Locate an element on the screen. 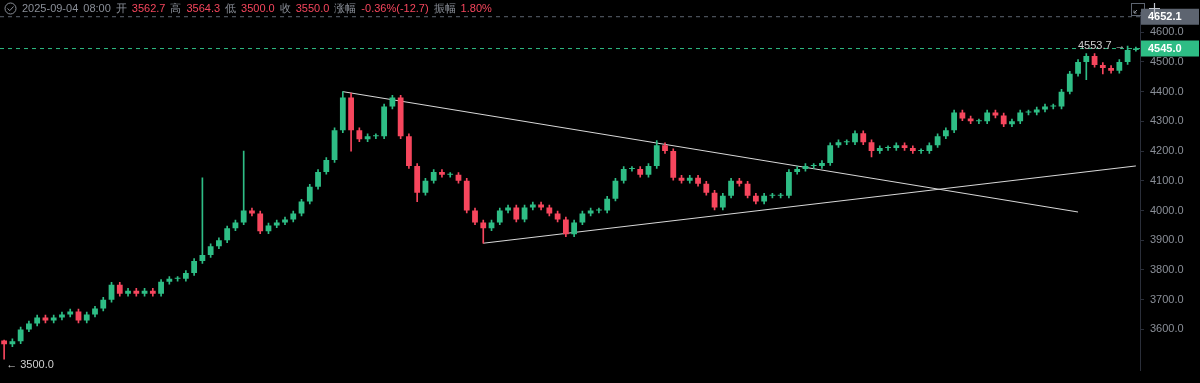 The width and height of the screenshot is (1200, 383). y-tick-label: 4400.0 is located at coordinates (1167, 90).